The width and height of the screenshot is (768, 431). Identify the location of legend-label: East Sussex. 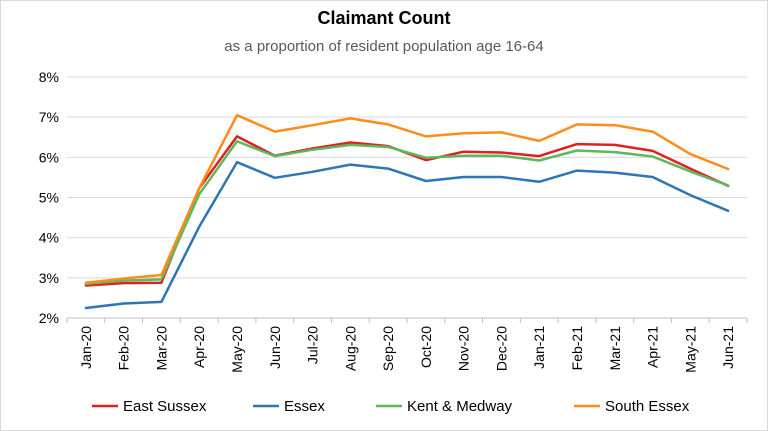
(165, 406).